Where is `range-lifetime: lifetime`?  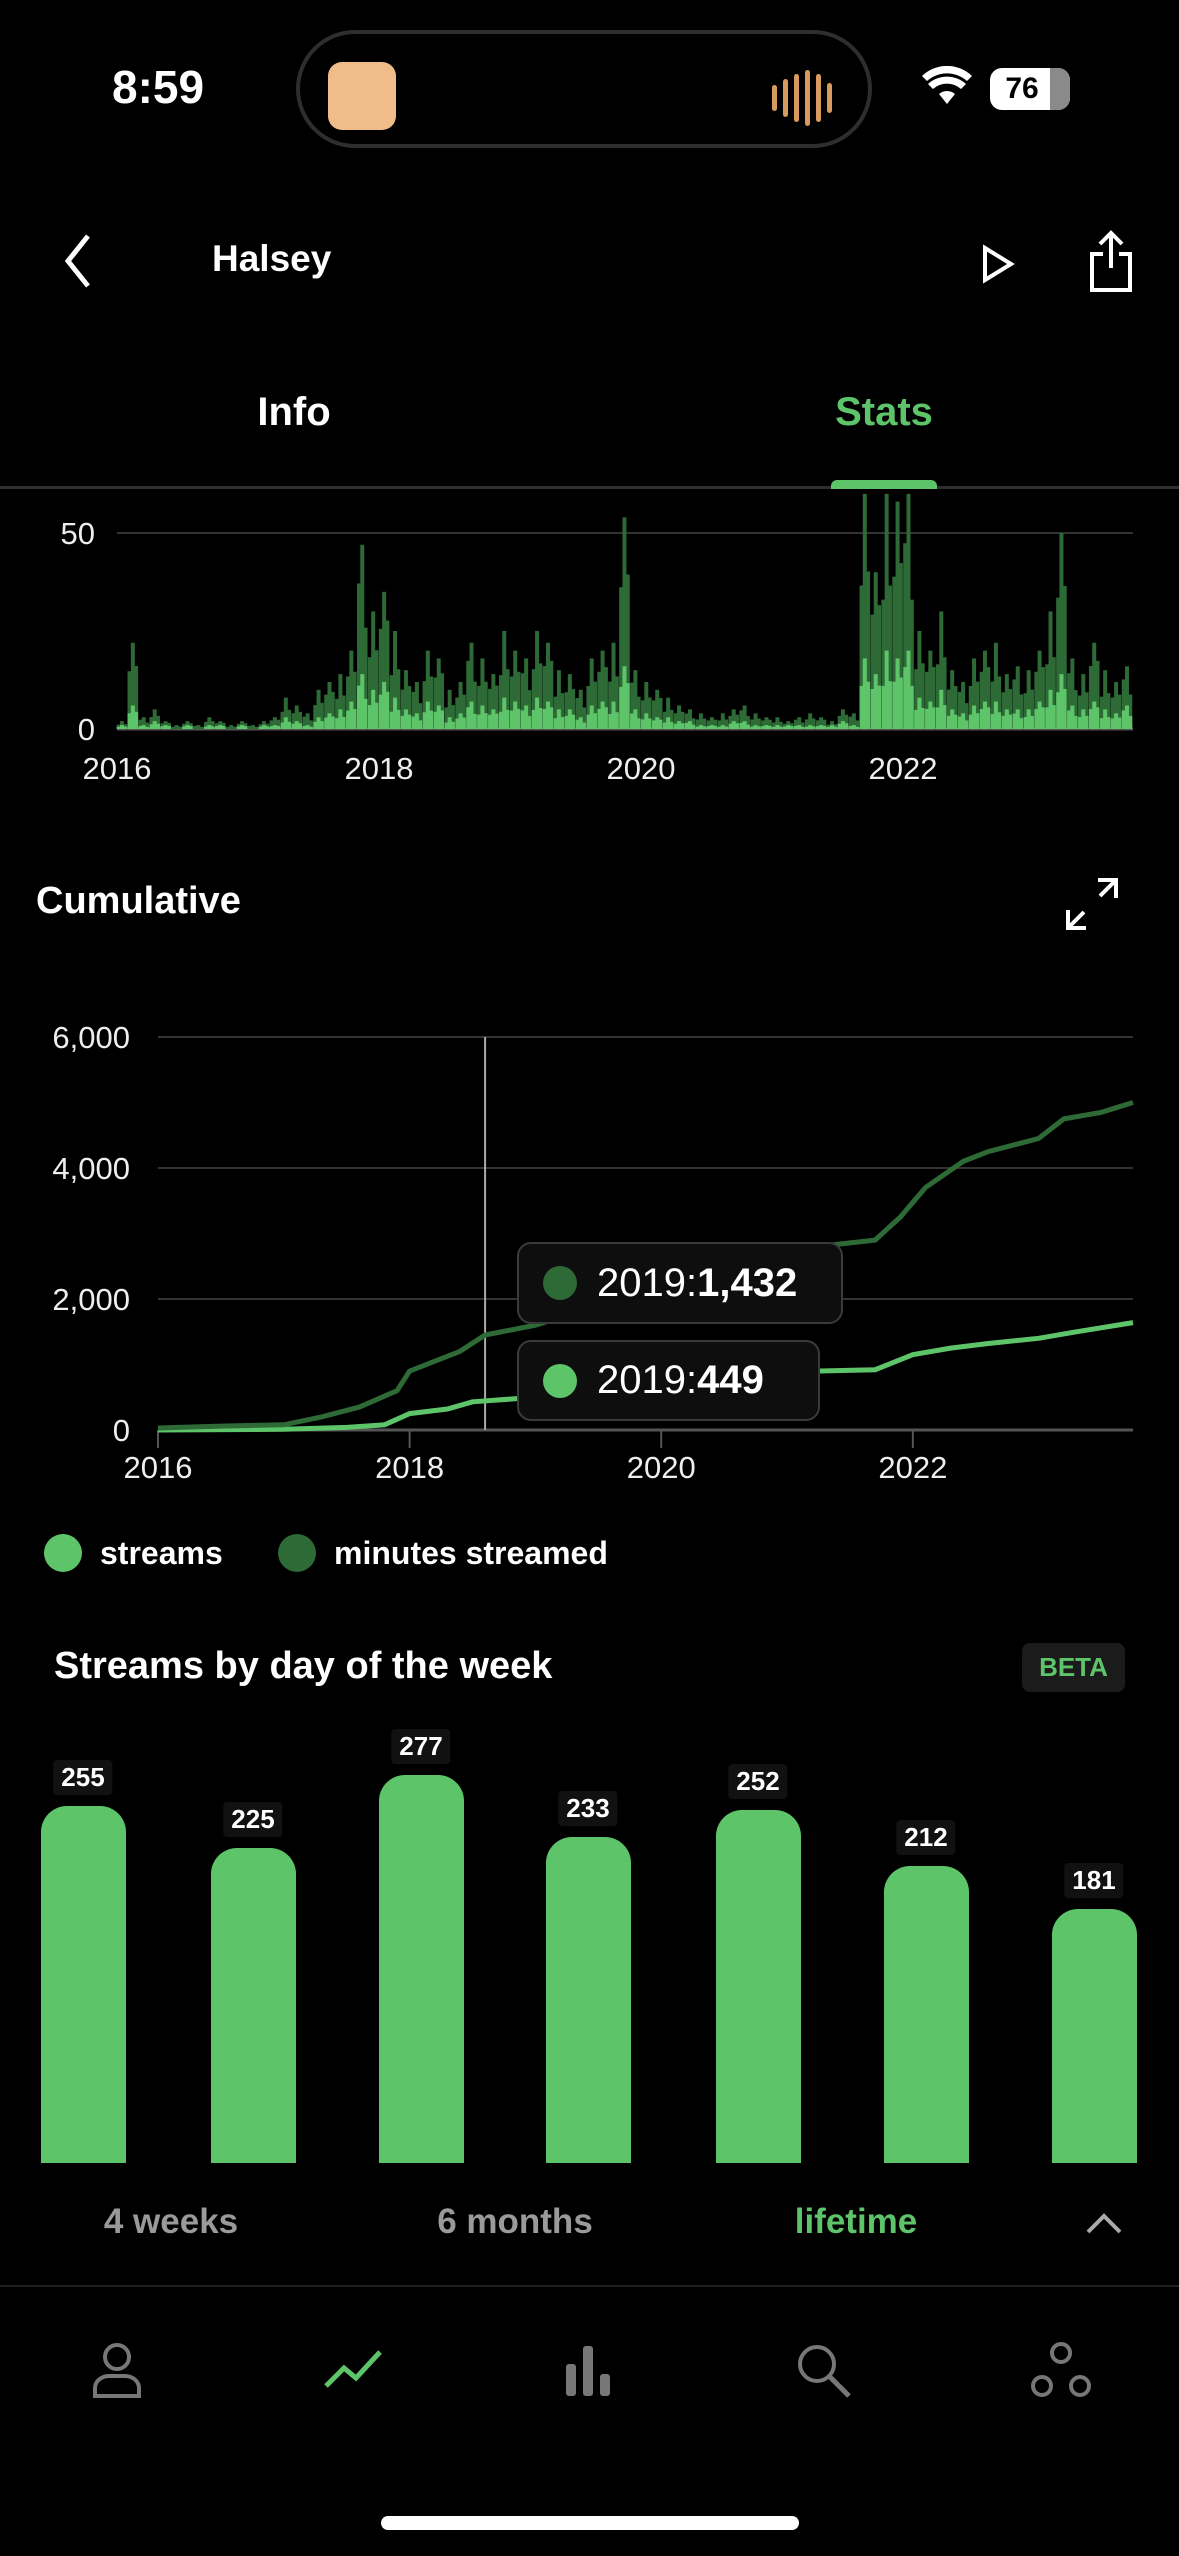 range-lifetime: lifetime is located at coordinates (856, 2221).